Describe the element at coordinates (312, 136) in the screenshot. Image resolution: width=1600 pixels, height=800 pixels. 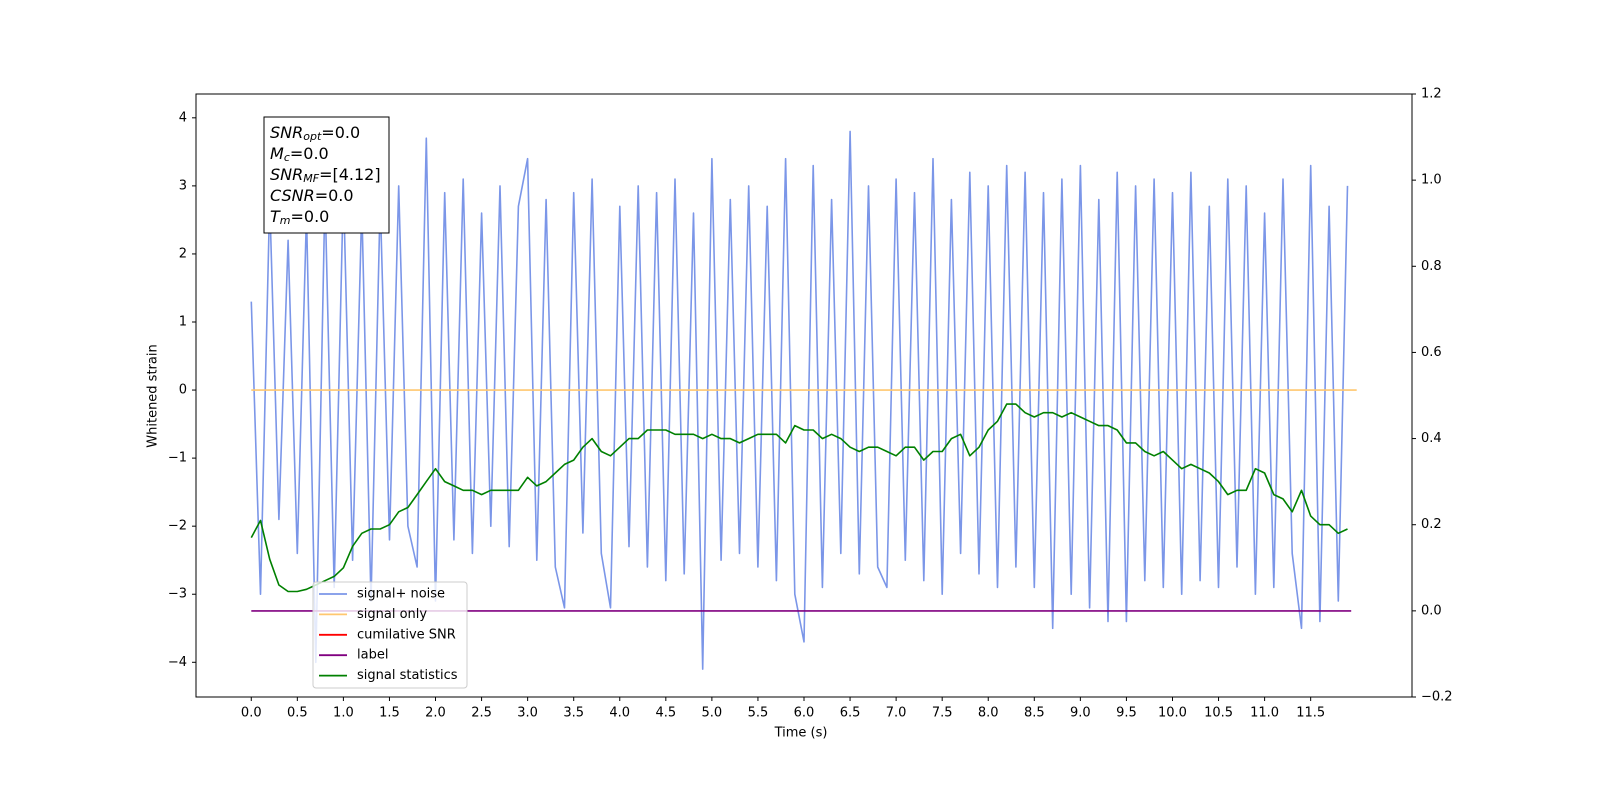
I see `annotation-subscript: opt` at that location.